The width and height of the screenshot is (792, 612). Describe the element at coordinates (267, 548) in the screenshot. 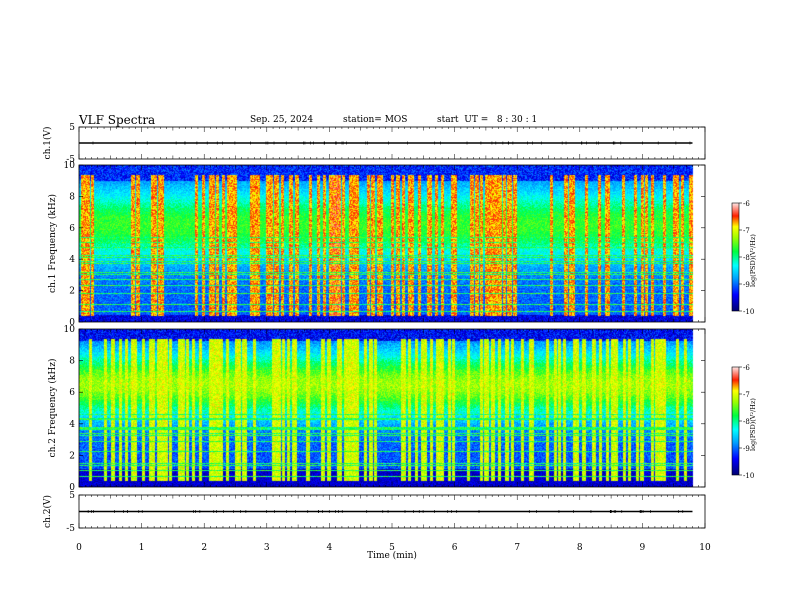

I see `x-tick-label: 3` at that location.